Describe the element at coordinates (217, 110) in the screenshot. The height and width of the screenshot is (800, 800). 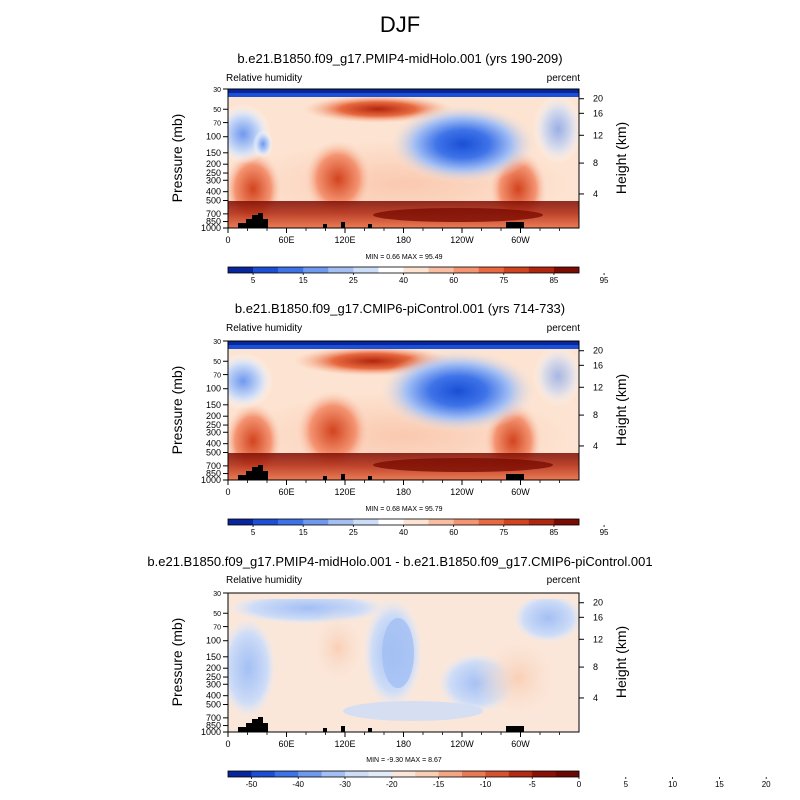
I see `y-tick-label: 50` at that location.